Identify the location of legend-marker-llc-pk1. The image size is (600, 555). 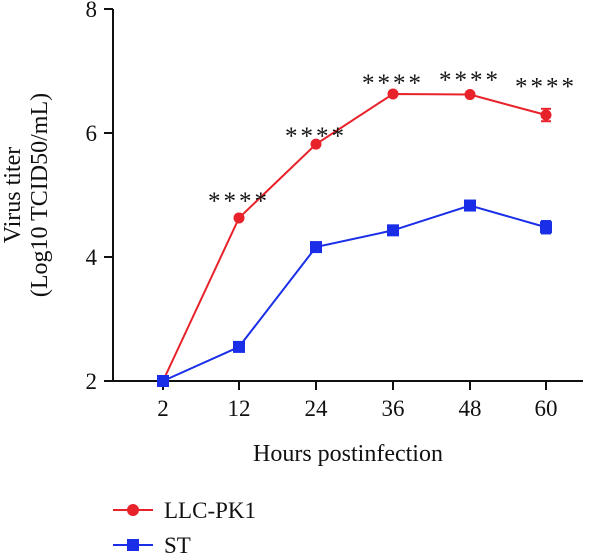
(133, 510).